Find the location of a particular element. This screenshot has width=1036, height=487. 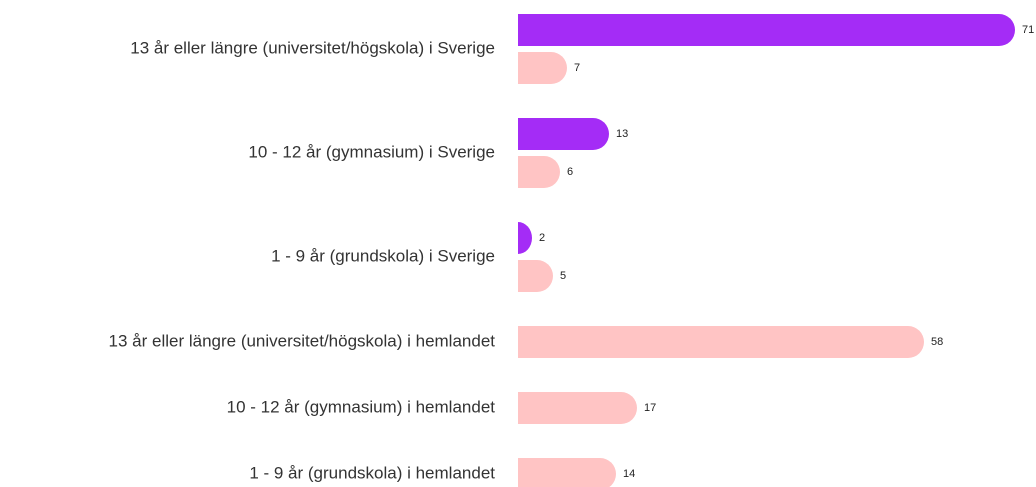

value-label: 2 is located at coordinates (542, 238).